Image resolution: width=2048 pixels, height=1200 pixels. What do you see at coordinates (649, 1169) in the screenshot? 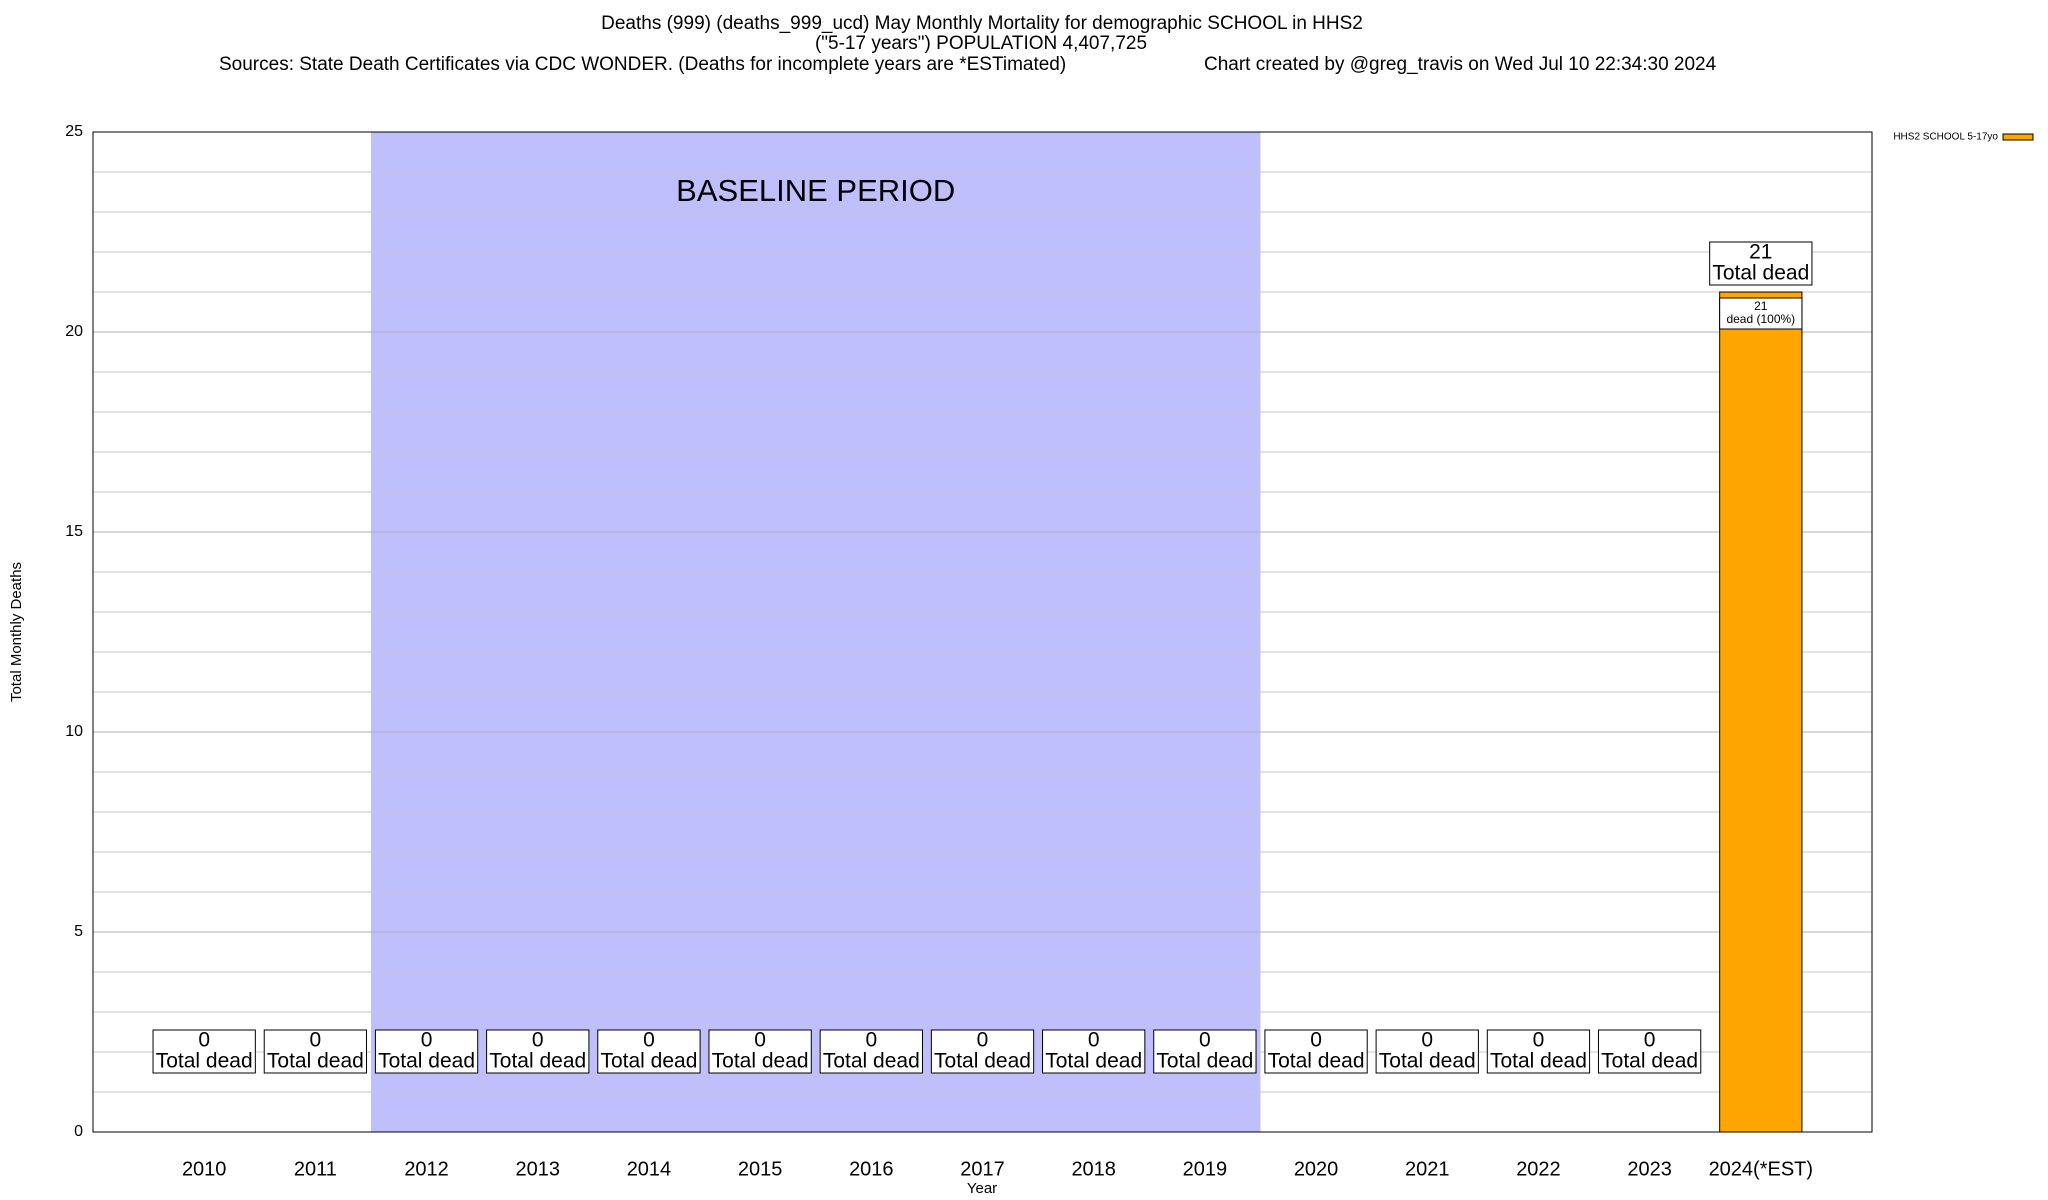
I see `x-tick-label: 2014` at bounding box center [649, 1169].